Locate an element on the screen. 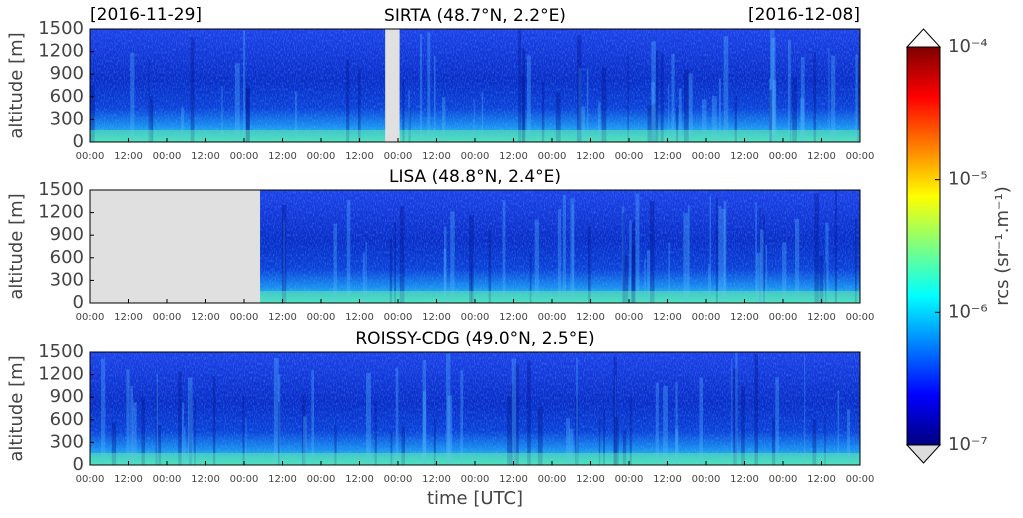 This screenshot has height=518, width=1023. y-tick-label: 1500 is located at coordinates (61, 189).